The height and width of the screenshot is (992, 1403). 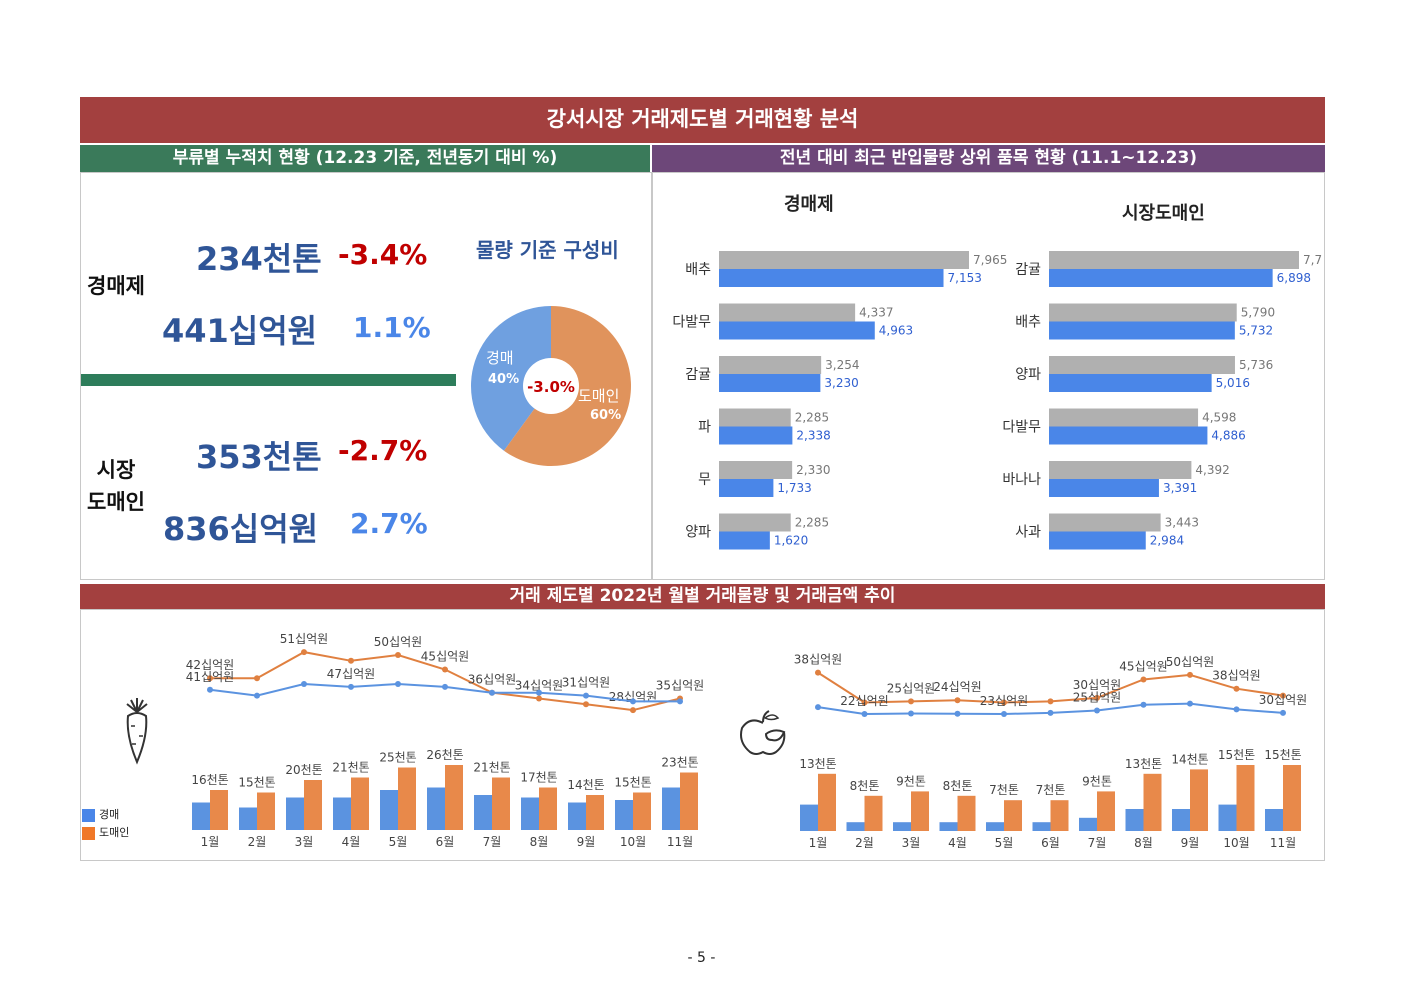 I want to click on category-label: 양파, so click(x=1028, y=375).